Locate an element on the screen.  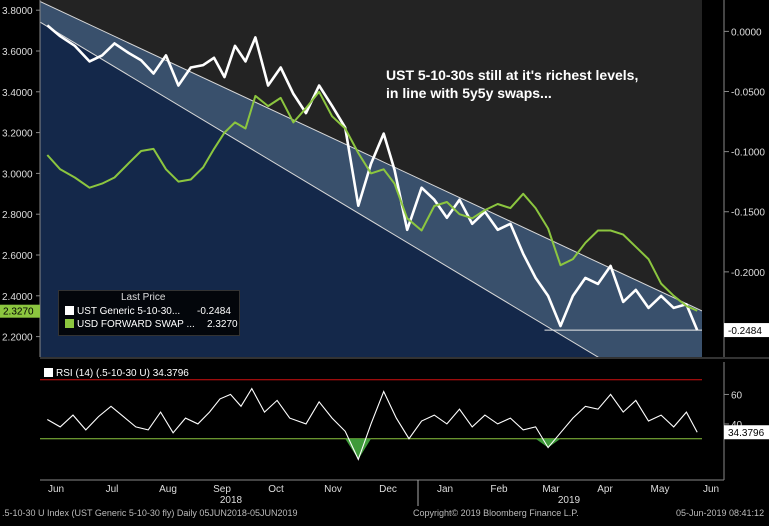
x-tick-label: Mar is located at coordinates (551, 489).